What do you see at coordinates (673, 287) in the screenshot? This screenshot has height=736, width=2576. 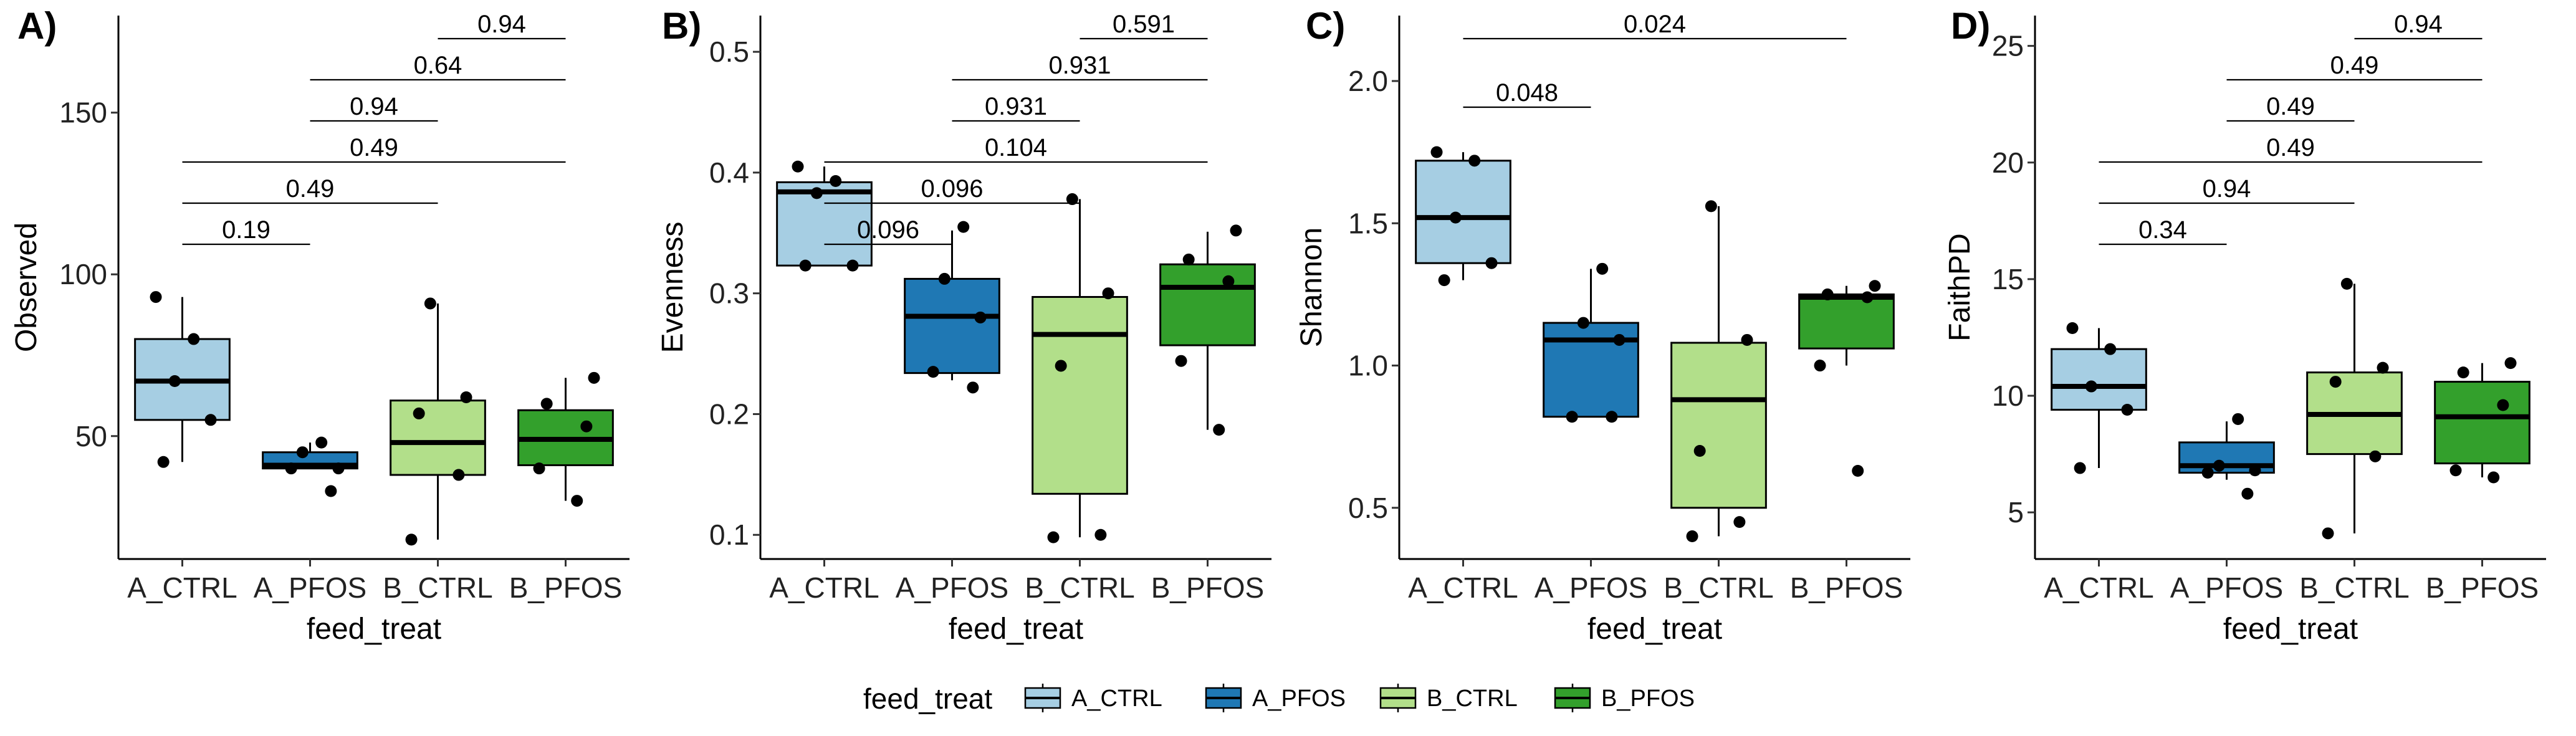 I see `y-axis-title: Evenness` at bounding box center [673, 287].